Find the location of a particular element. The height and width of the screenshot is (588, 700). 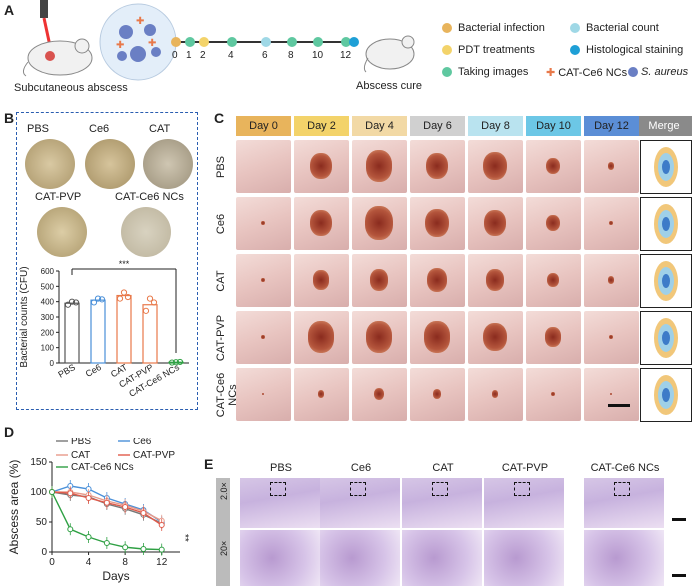

y-axis-label: Bacterial counts (CFU) is located at coordinates (24, 316).